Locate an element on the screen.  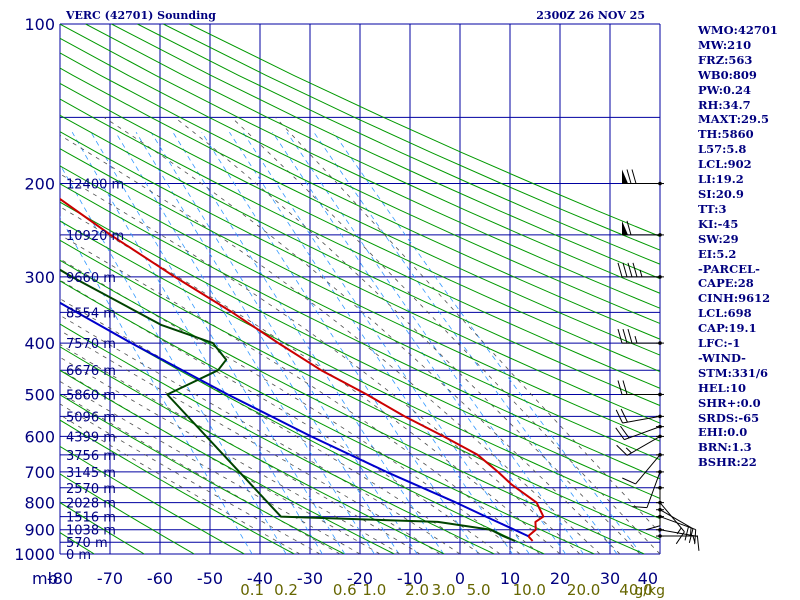
height-label: 570 m is located at coordinates (87, 543).